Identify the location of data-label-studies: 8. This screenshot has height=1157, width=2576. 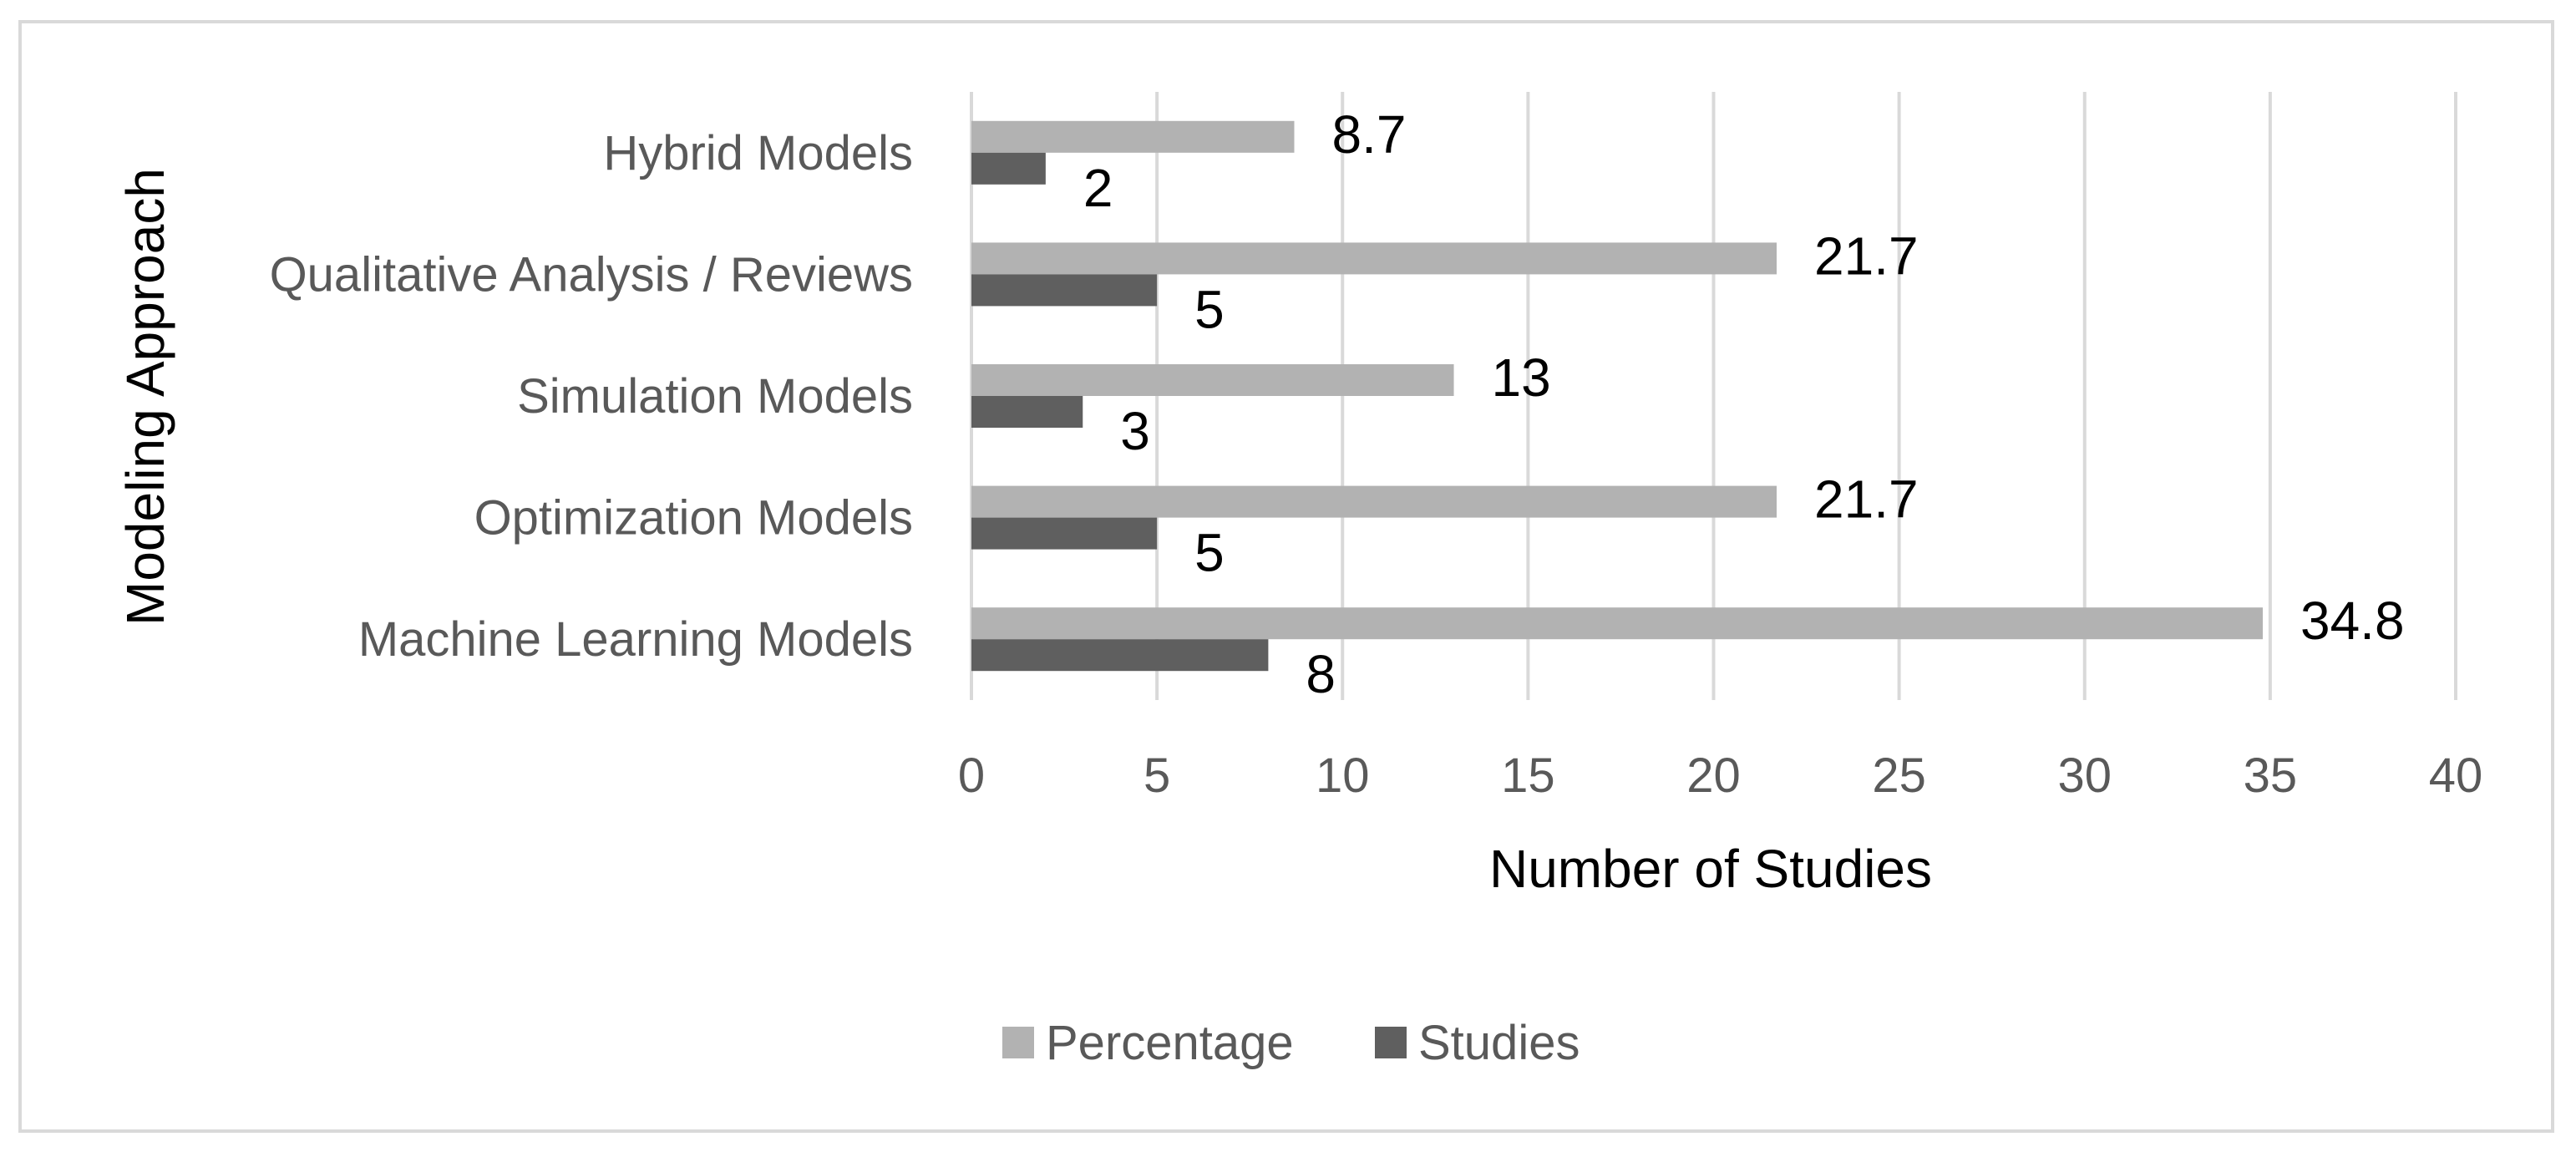
(1321, 674).